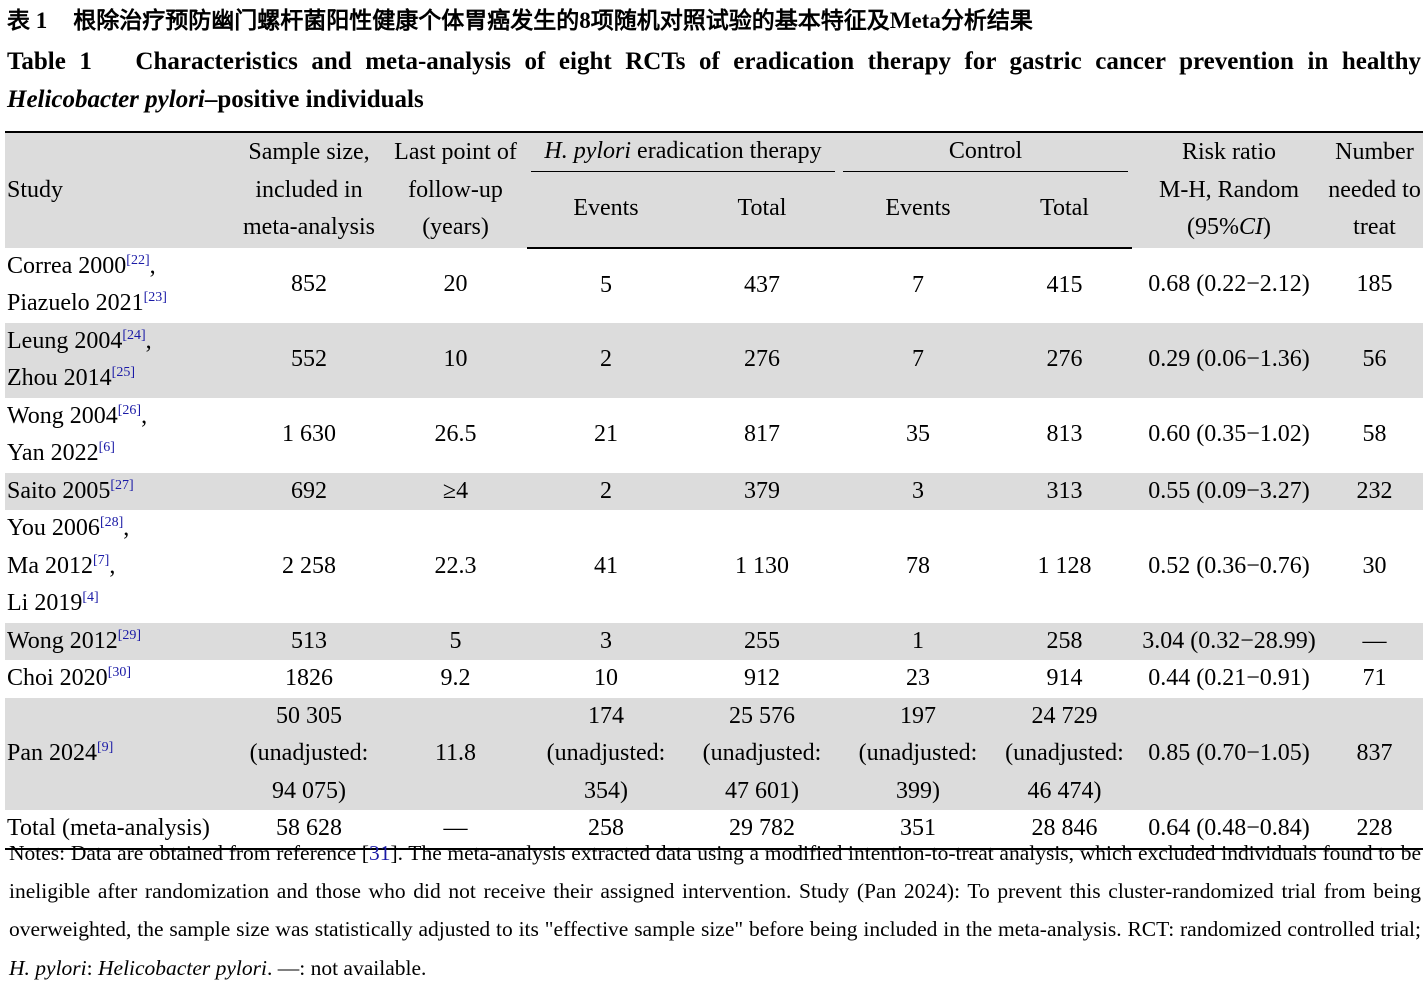  What do you see at coordinates (606, 566) in the screenshot?
I see `table-cell: 41` at bounding box center [606, 566].